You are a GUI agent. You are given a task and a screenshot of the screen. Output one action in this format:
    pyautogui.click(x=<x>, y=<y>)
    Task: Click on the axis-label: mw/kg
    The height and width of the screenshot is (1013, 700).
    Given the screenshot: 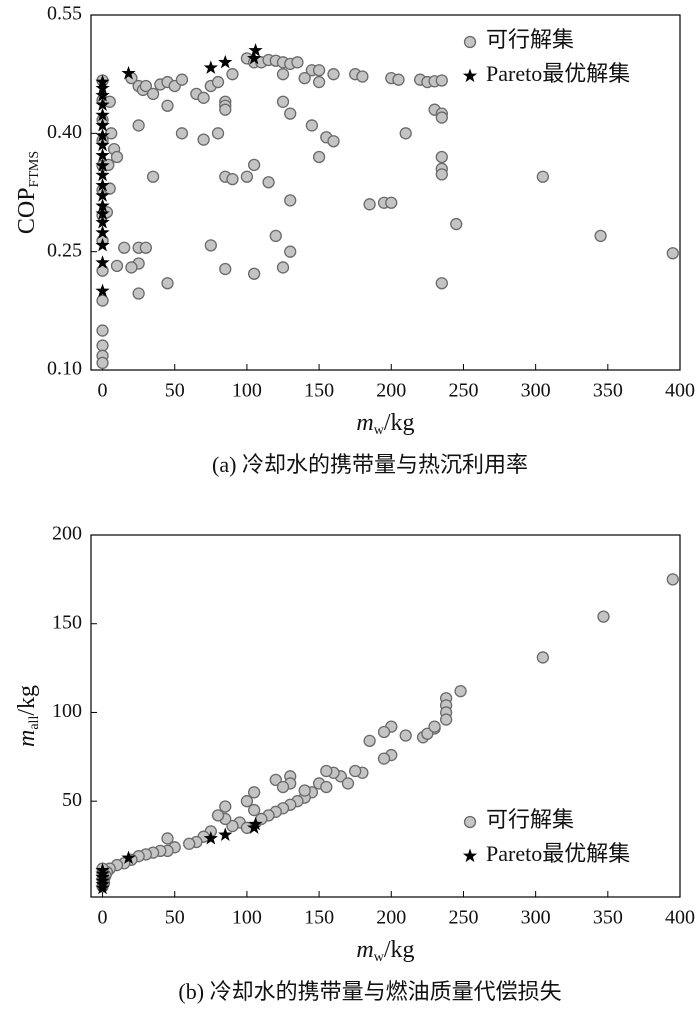 What is the action you would take?
    pyautogui.click(x=385, y=951)
    